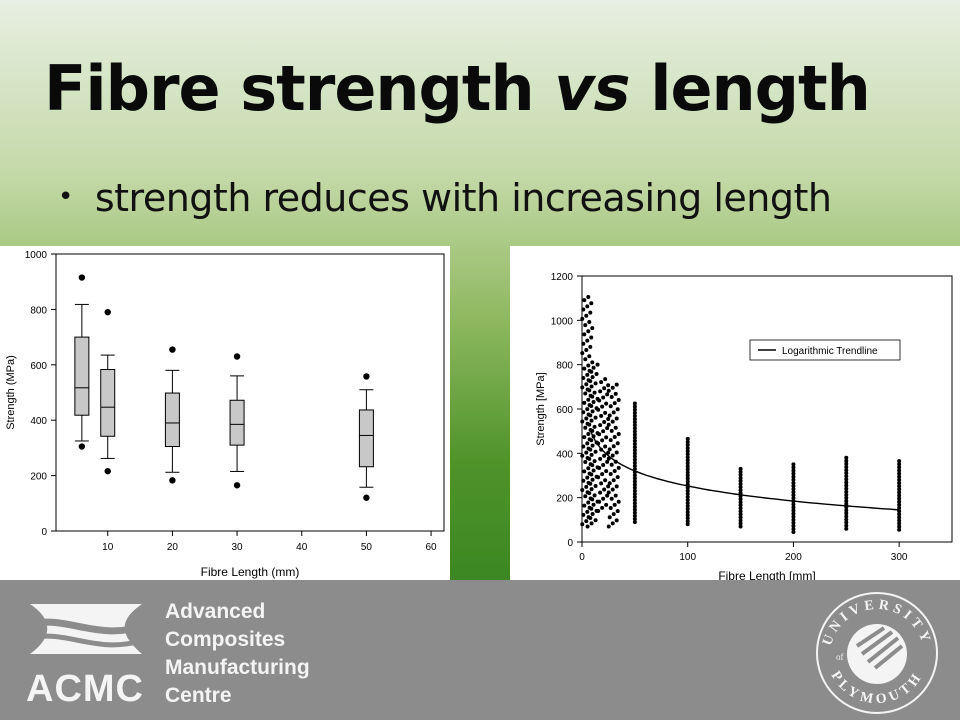  I want to click on trendline, so click(744, 470).